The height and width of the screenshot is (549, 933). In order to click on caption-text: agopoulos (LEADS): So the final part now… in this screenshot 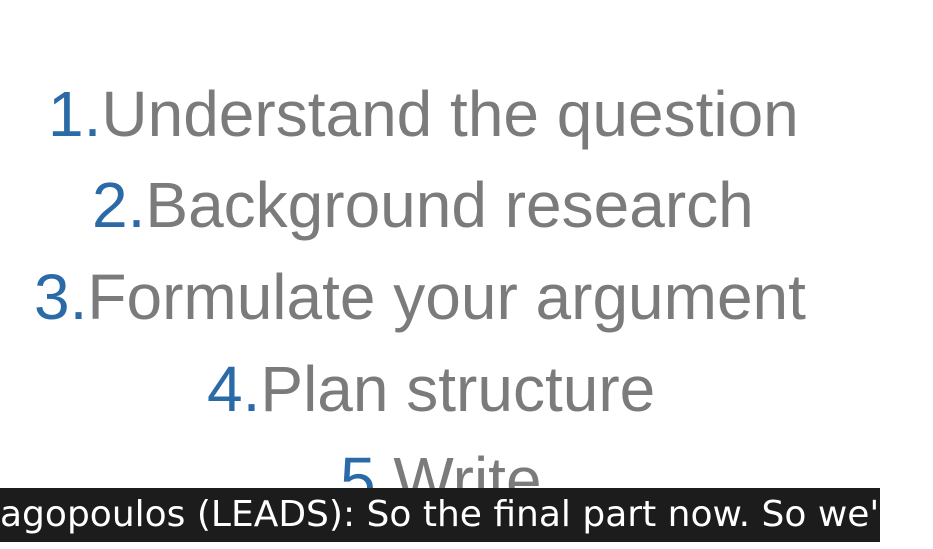, I will do `click(440, 514)`.